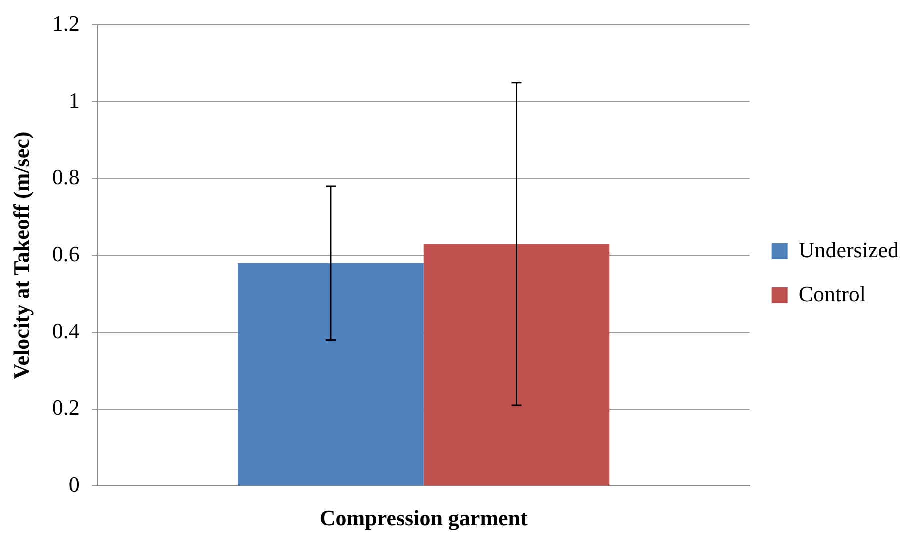 This screenshot has height=537, width=909. Describe the element at coordinates (74, 100) in the screenshot. I see `y-tick-label: 1` at that location.